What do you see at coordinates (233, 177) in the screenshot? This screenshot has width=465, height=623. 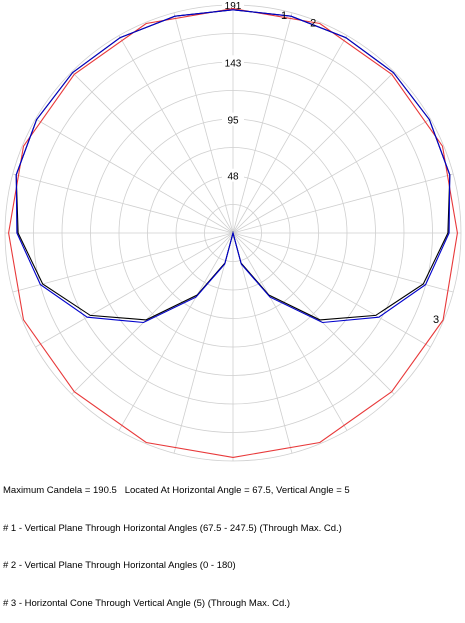 I see `tick-label-48: 48` at bounding box center [233, 177].